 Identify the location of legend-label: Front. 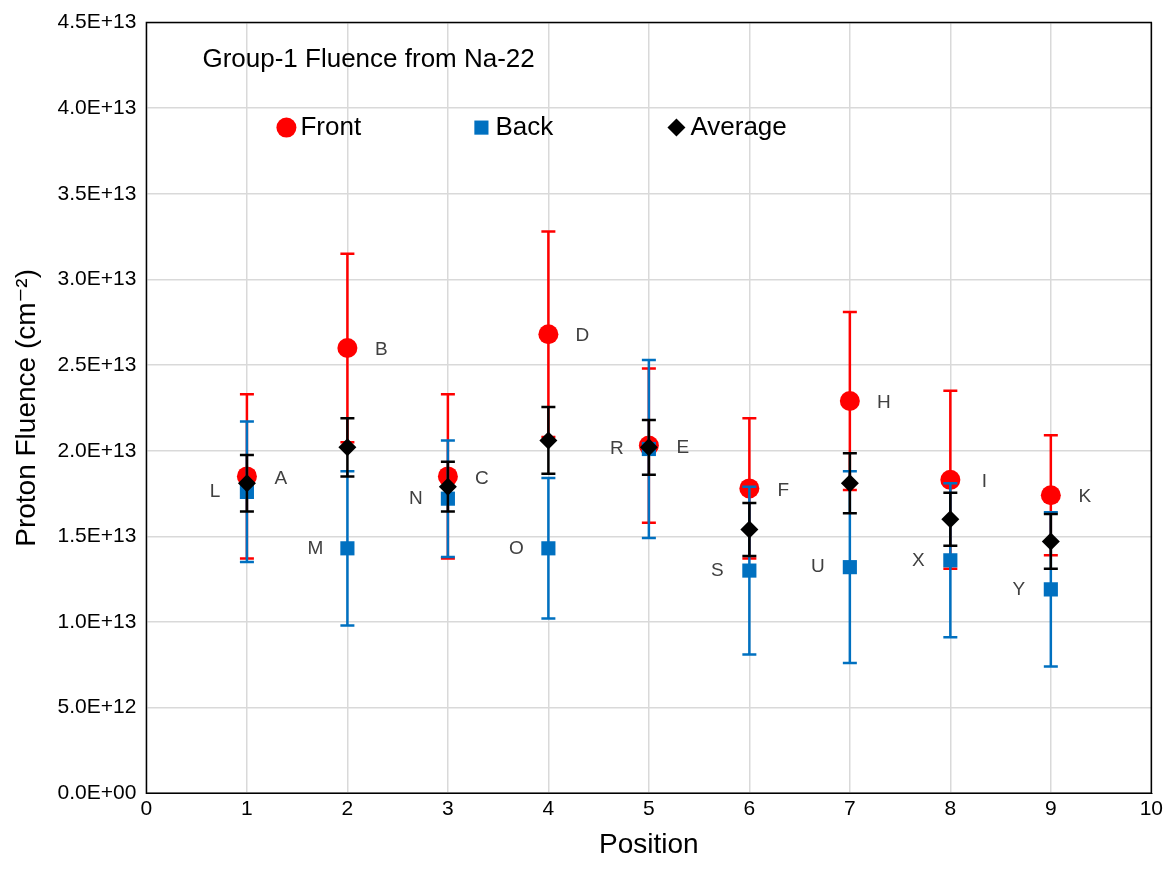
(331, 125).